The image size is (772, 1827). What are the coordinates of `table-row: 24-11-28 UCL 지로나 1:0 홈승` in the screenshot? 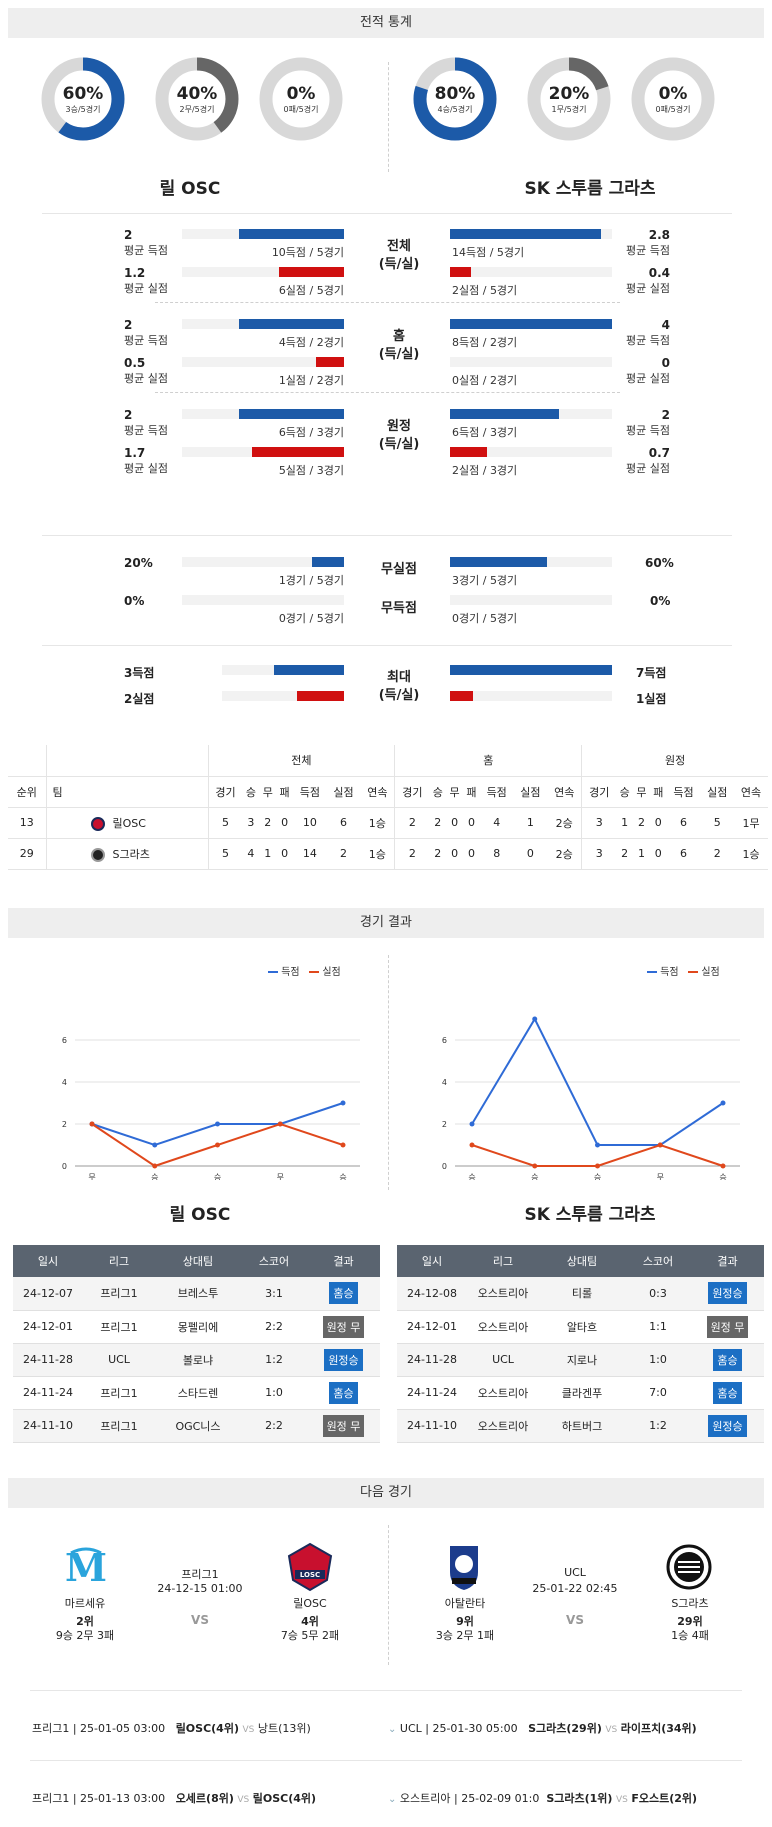 It's located at (580, 1360).